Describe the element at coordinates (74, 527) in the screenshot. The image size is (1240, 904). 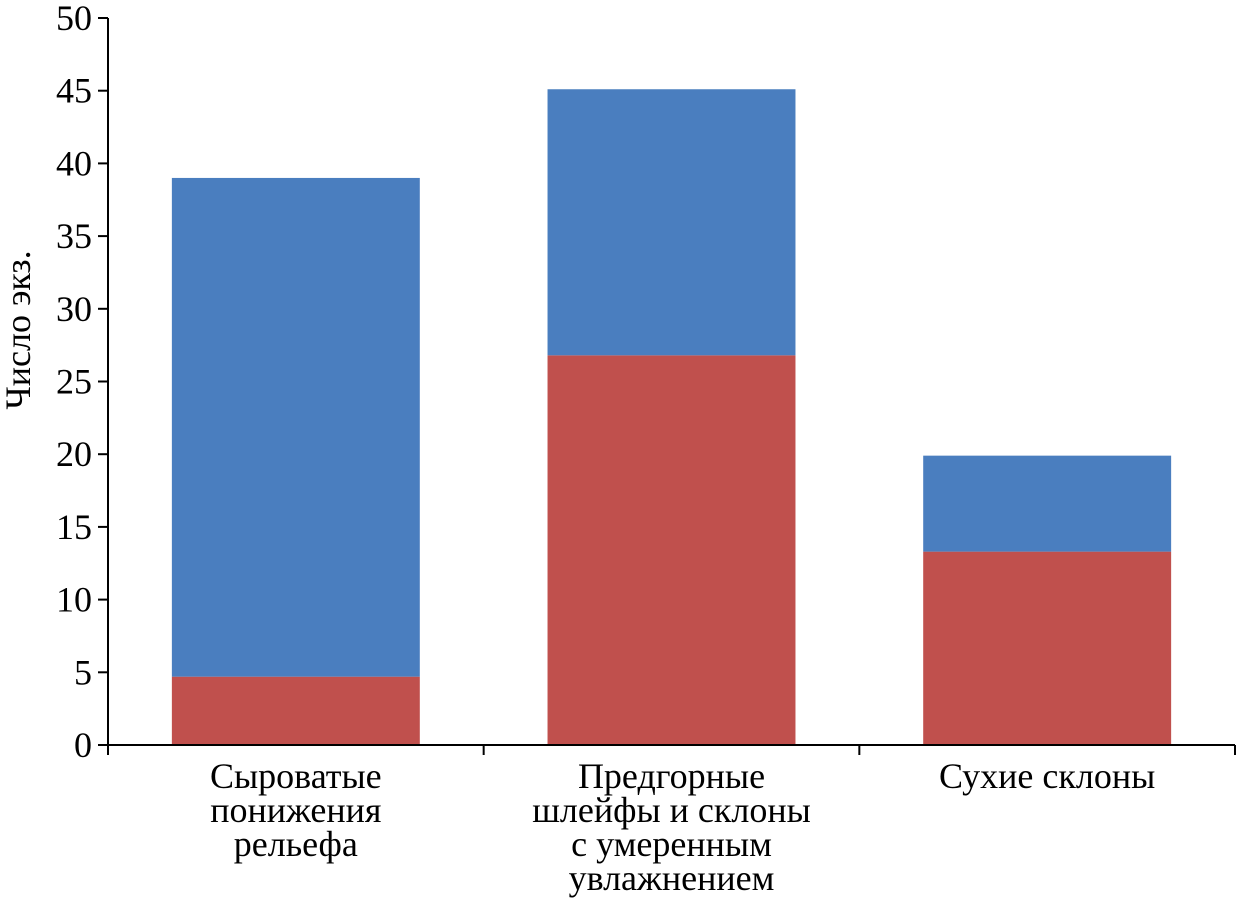
I see `y-tick-label: 15` at that location.